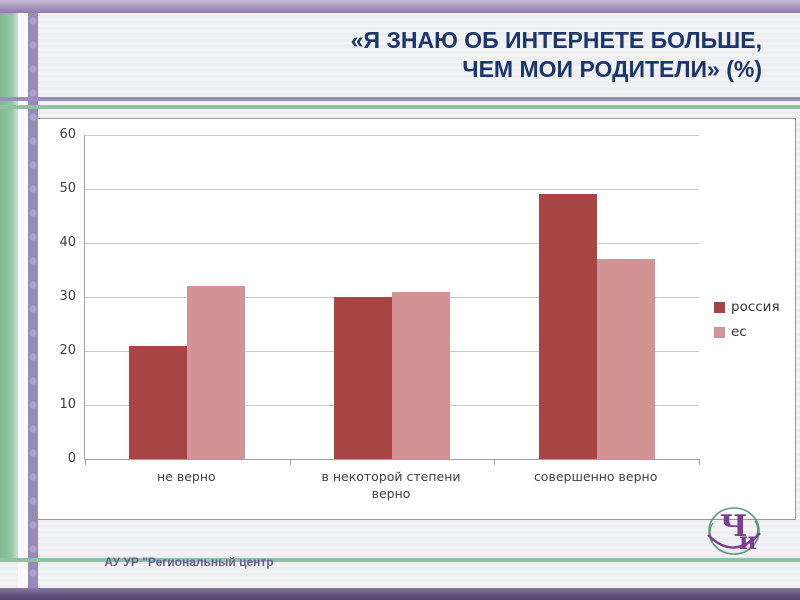  Describe the element at coordinates (67, 188) in the screenshot. I see `y-tick-label: 50` at that location.